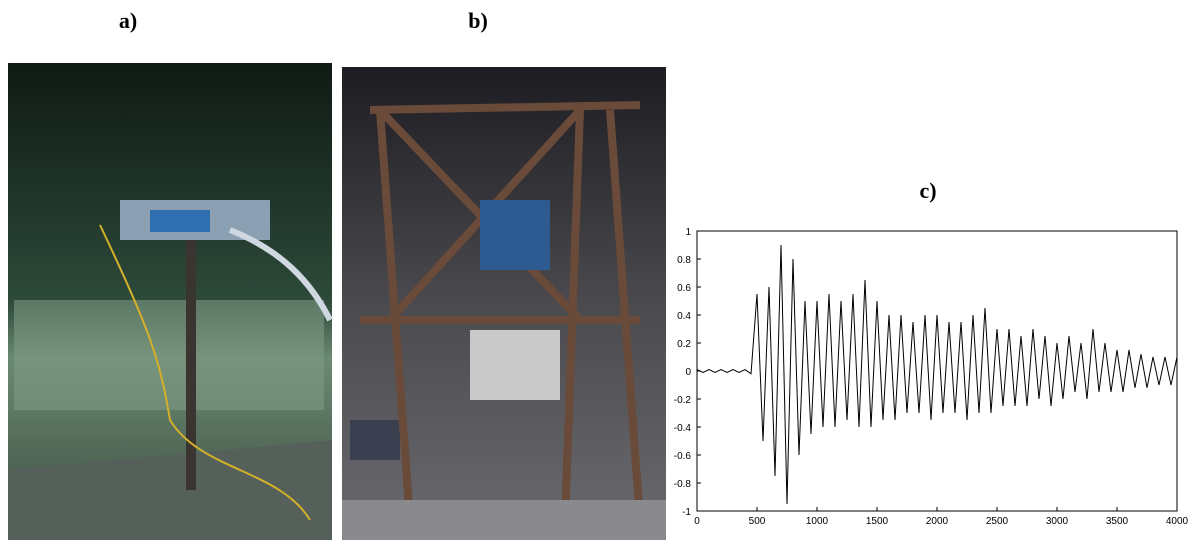 This screenshot has width=1197, height=546. Describe the element at coordinates (683, 484) in the screenshot. I see `y-tick-label: -0.8` at that location.